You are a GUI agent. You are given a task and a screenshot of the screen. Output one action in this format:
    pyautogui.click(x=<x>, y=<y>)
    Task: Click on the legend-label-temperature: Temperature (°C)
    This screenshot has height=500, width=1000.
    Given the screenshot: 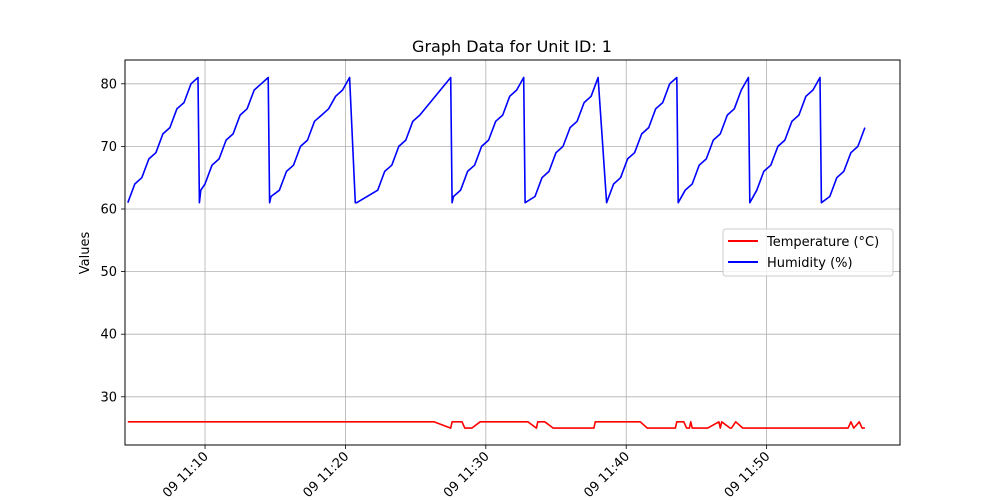 What is the action you would take?
    pyautogui.click(x=822, y=242)
    